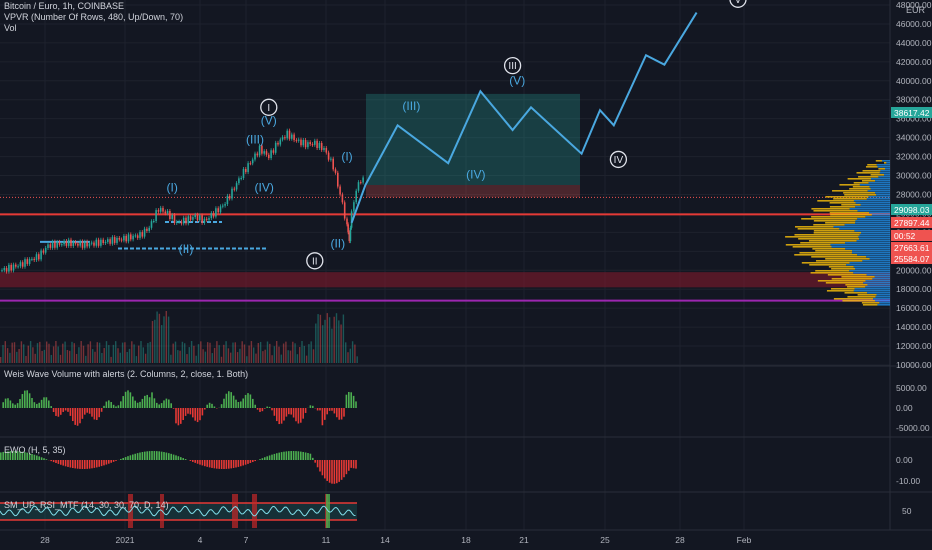  What do you see at coordinates (86, 505) in the screenshot?
I see `rsi-legend: SM_UP_RSI_MTF (14, 30, 30, 70, D, 14)` at bounding box center [86, 505].